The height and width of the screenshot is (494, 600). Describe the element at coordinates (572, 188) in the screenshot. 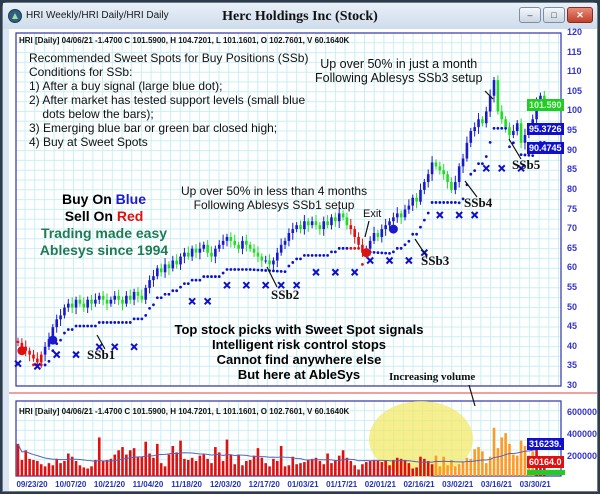

I see `price-tick: 80` at that location.